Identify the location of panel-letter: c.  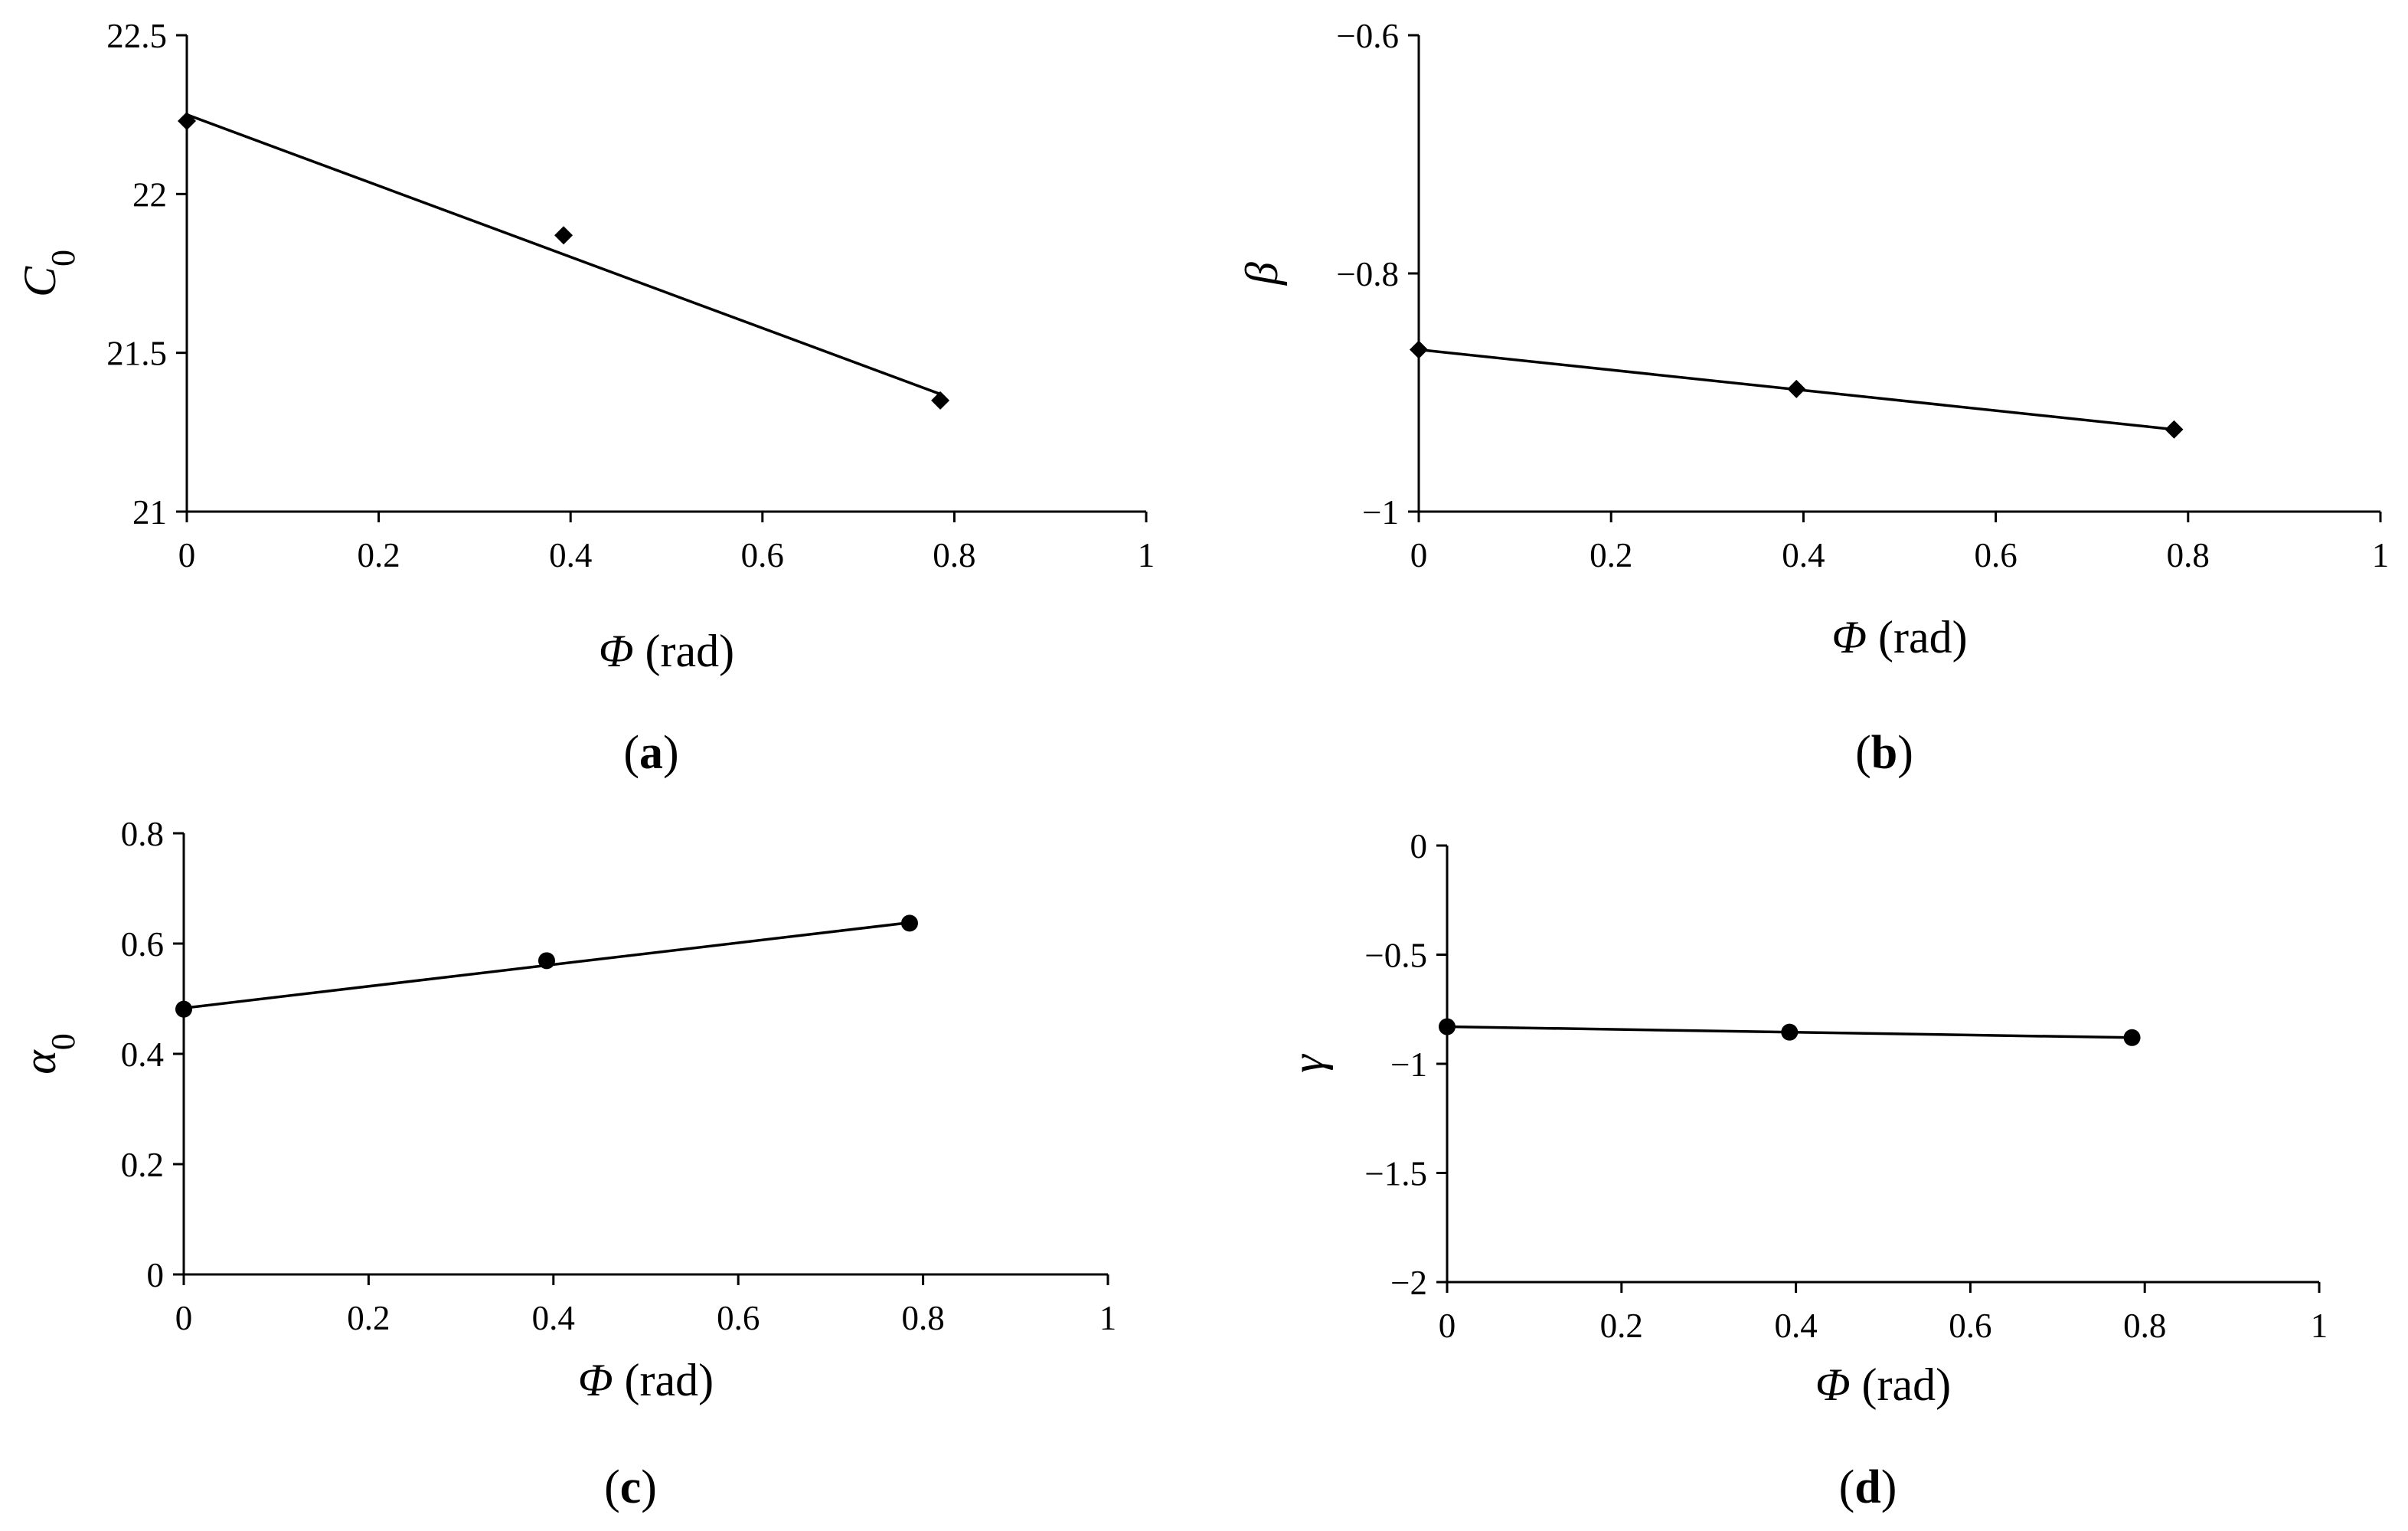
(631, 1487).